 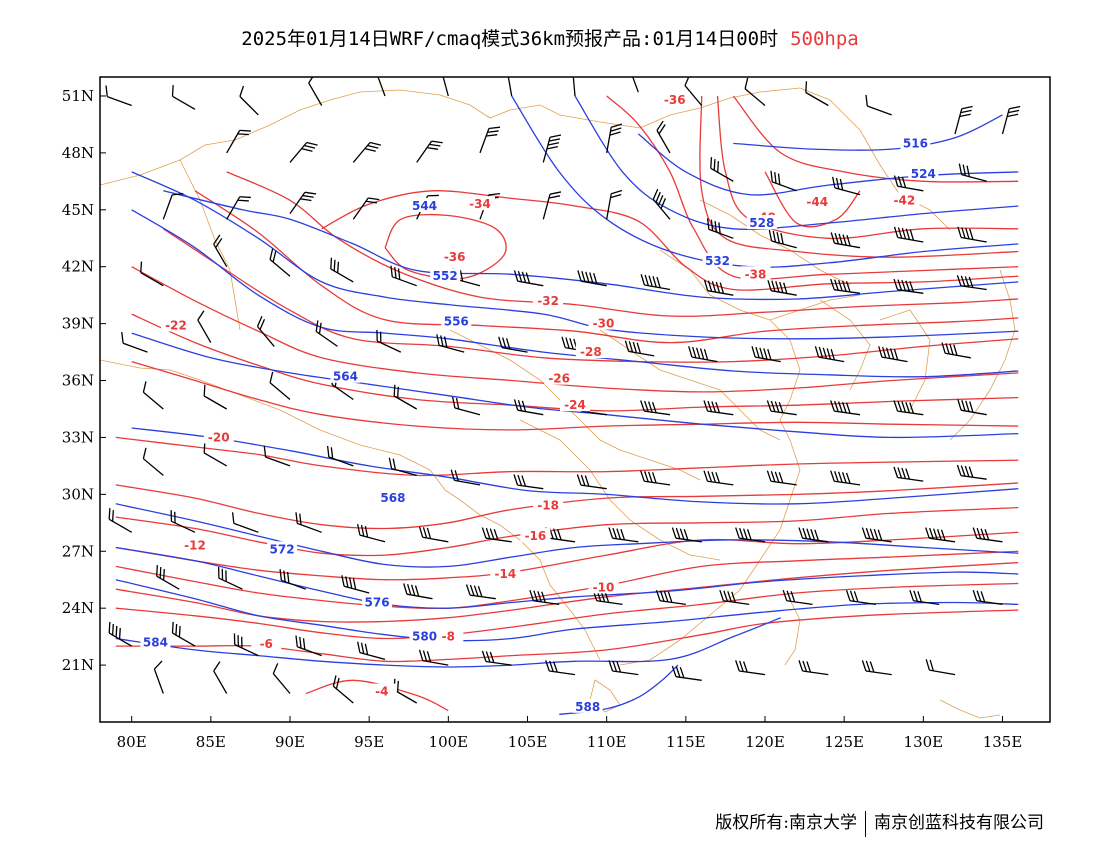 I want to click on temperature-contour-label: -16, so click(x=536, y=536).